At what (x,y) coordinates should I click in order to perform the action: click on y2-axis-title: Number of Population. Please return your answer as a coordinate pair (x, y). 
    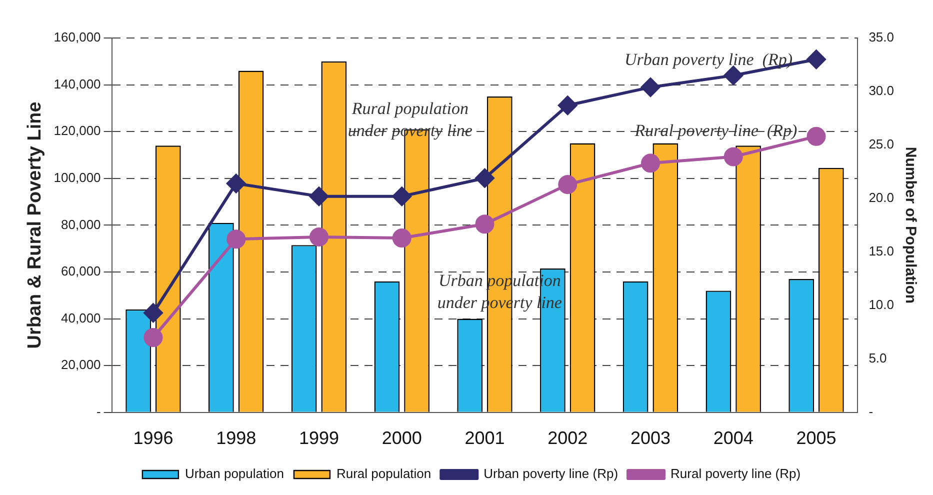
    Looking at the image, I should click on (910, 225).